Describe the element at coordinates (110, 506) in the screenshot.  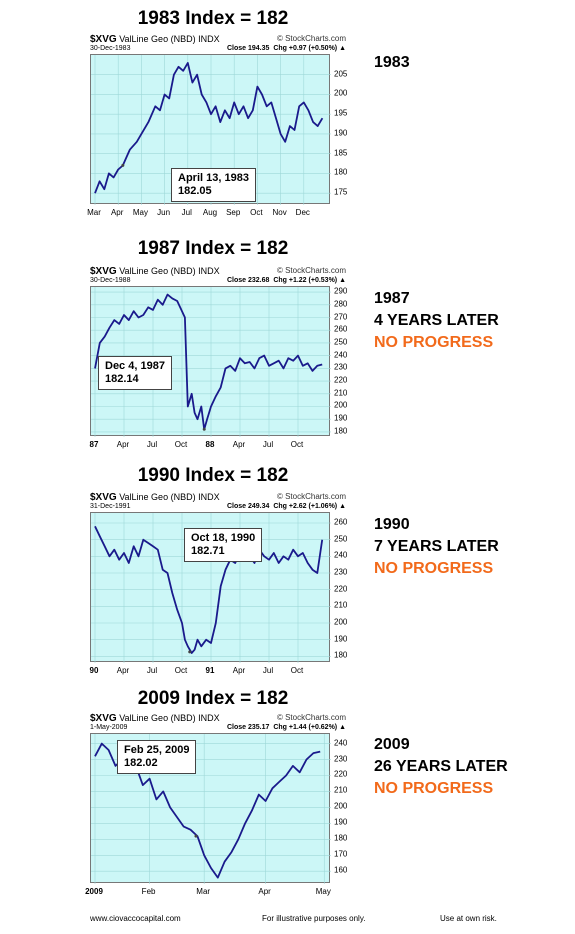
I see `date-label: 31-Dec-1991` at that location.